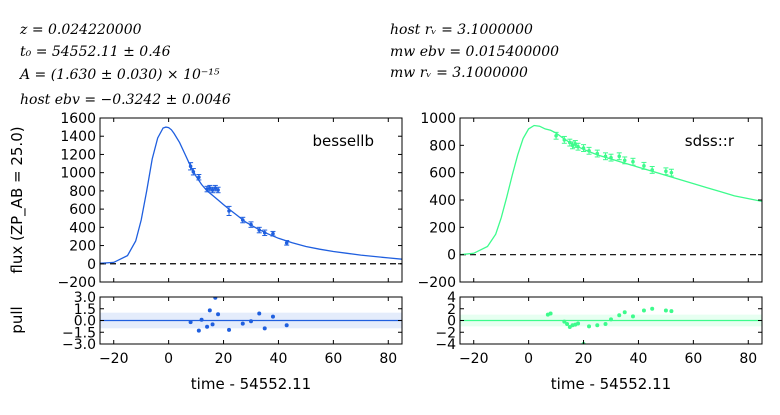 This screenshot has width=780, height=415. Describe the element at coordinates (79, 333) in the screenshot. I see `y-tick-label: −1.5` at that location.